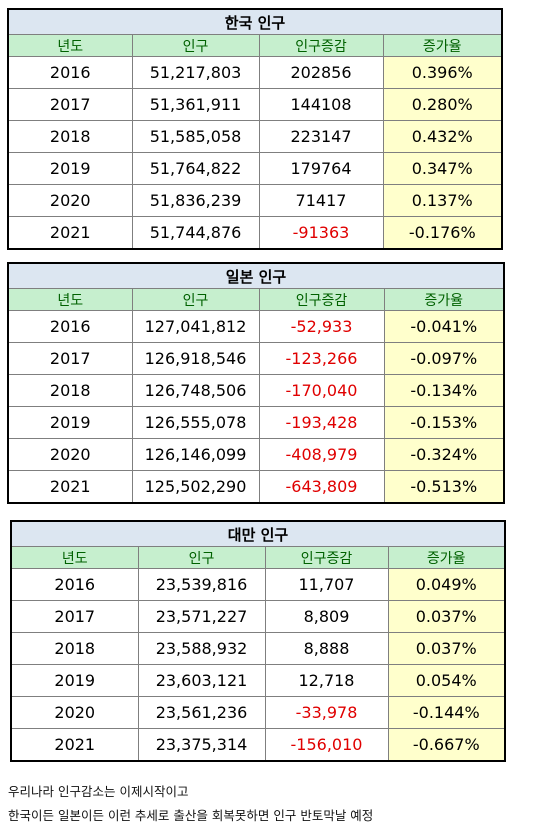  I want to click on table-row: 2020 23,561,236 -33,978 -0.144%, so click(258, 712).